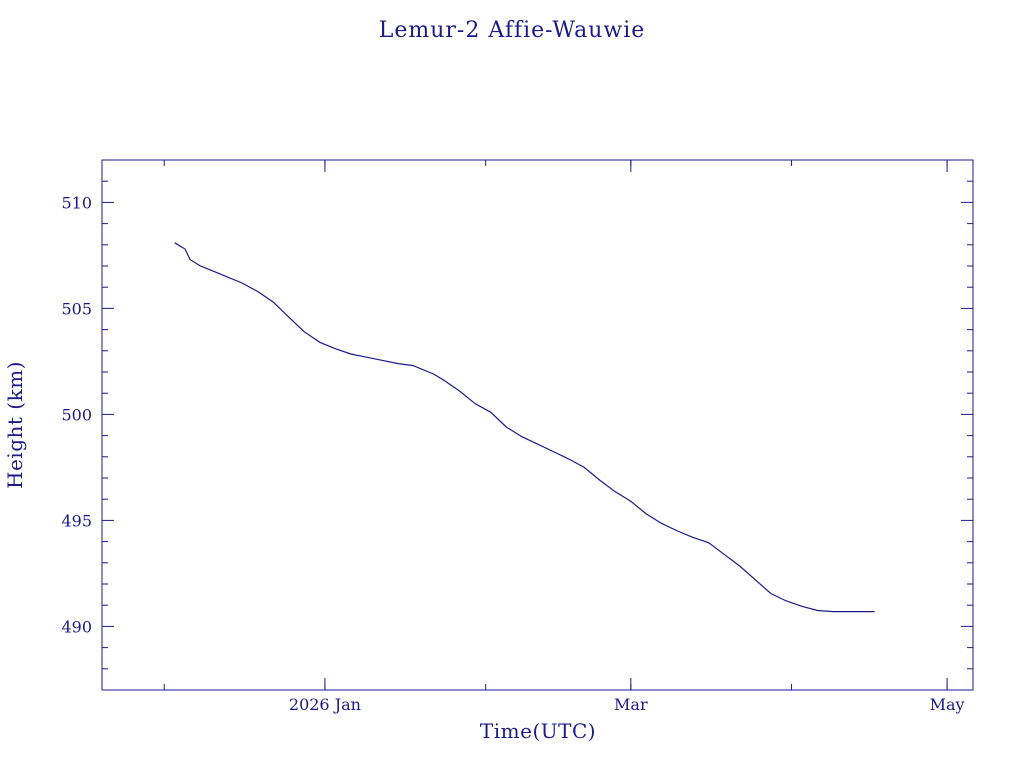  I want to click on y-tick-label: 500, so click(76, 414).